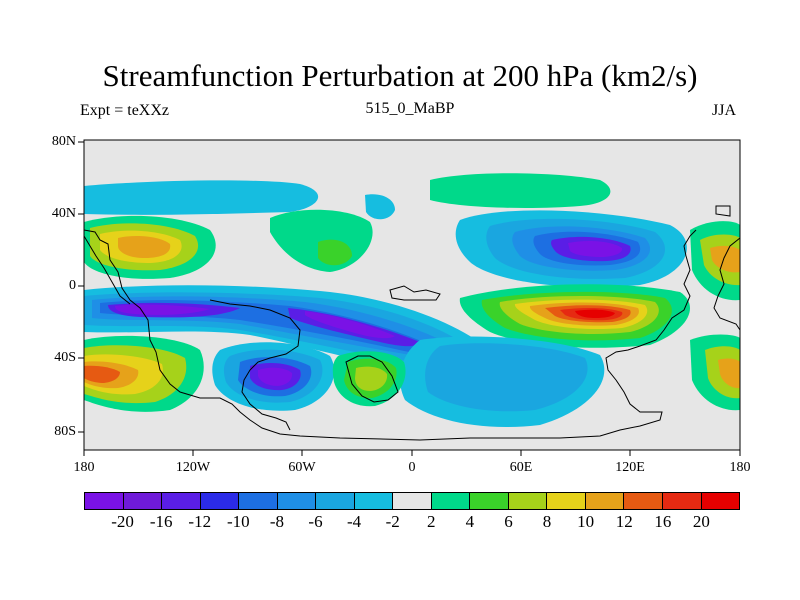 This screenshot has width=800, height=600. What do you see at coordinates (431, 521) in the screenshot?
I see `colorbar-level-label: 2` at bounding box center [431, 521].